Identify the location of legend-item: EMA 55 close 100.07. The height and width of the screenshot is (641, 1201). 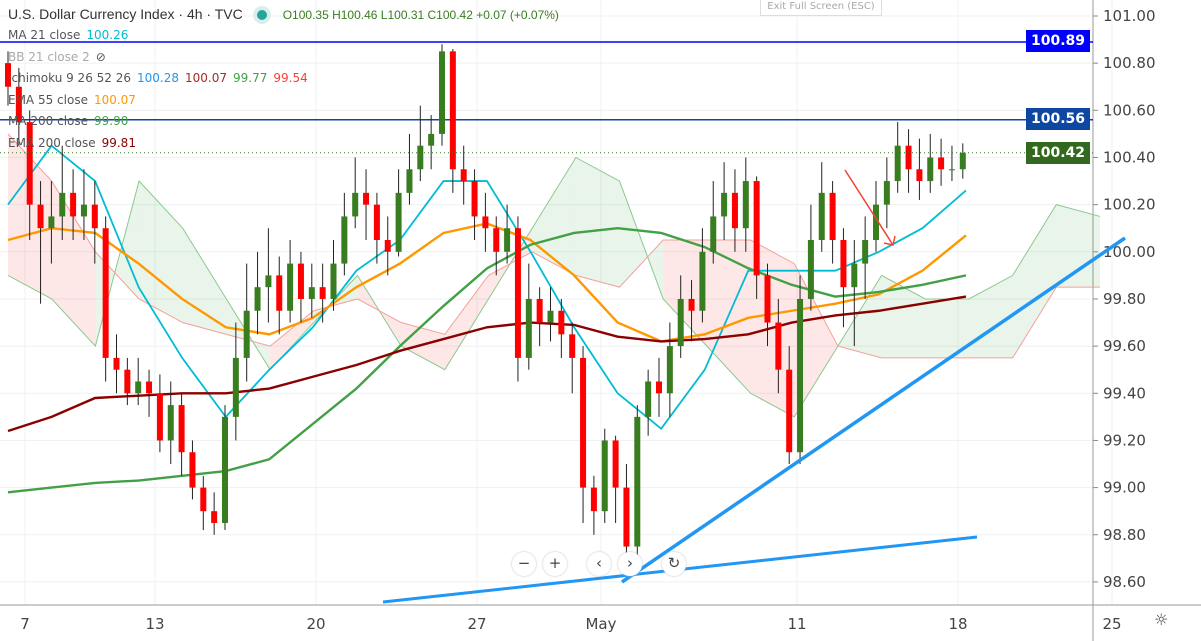
(75, 100).